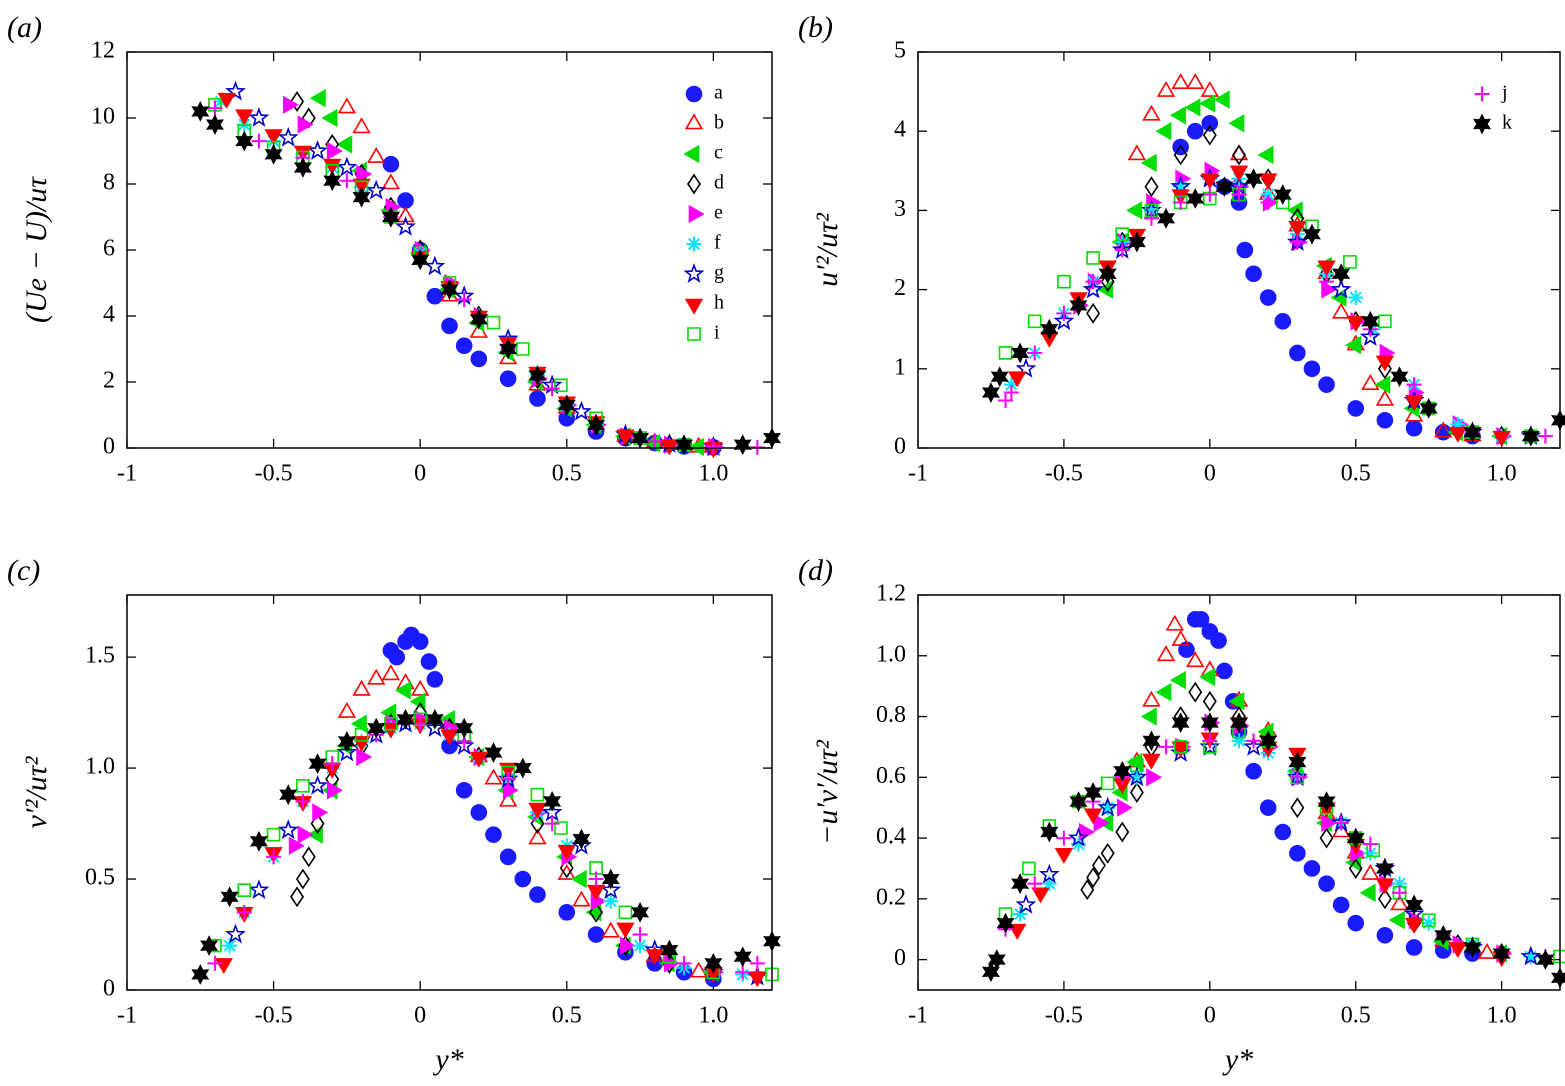 The width and height of the screenshot is (1565, 1086). Describe the element at coordinates (1237, 1059) in the screenshot. I see `x-axis-label: y*` at that location.